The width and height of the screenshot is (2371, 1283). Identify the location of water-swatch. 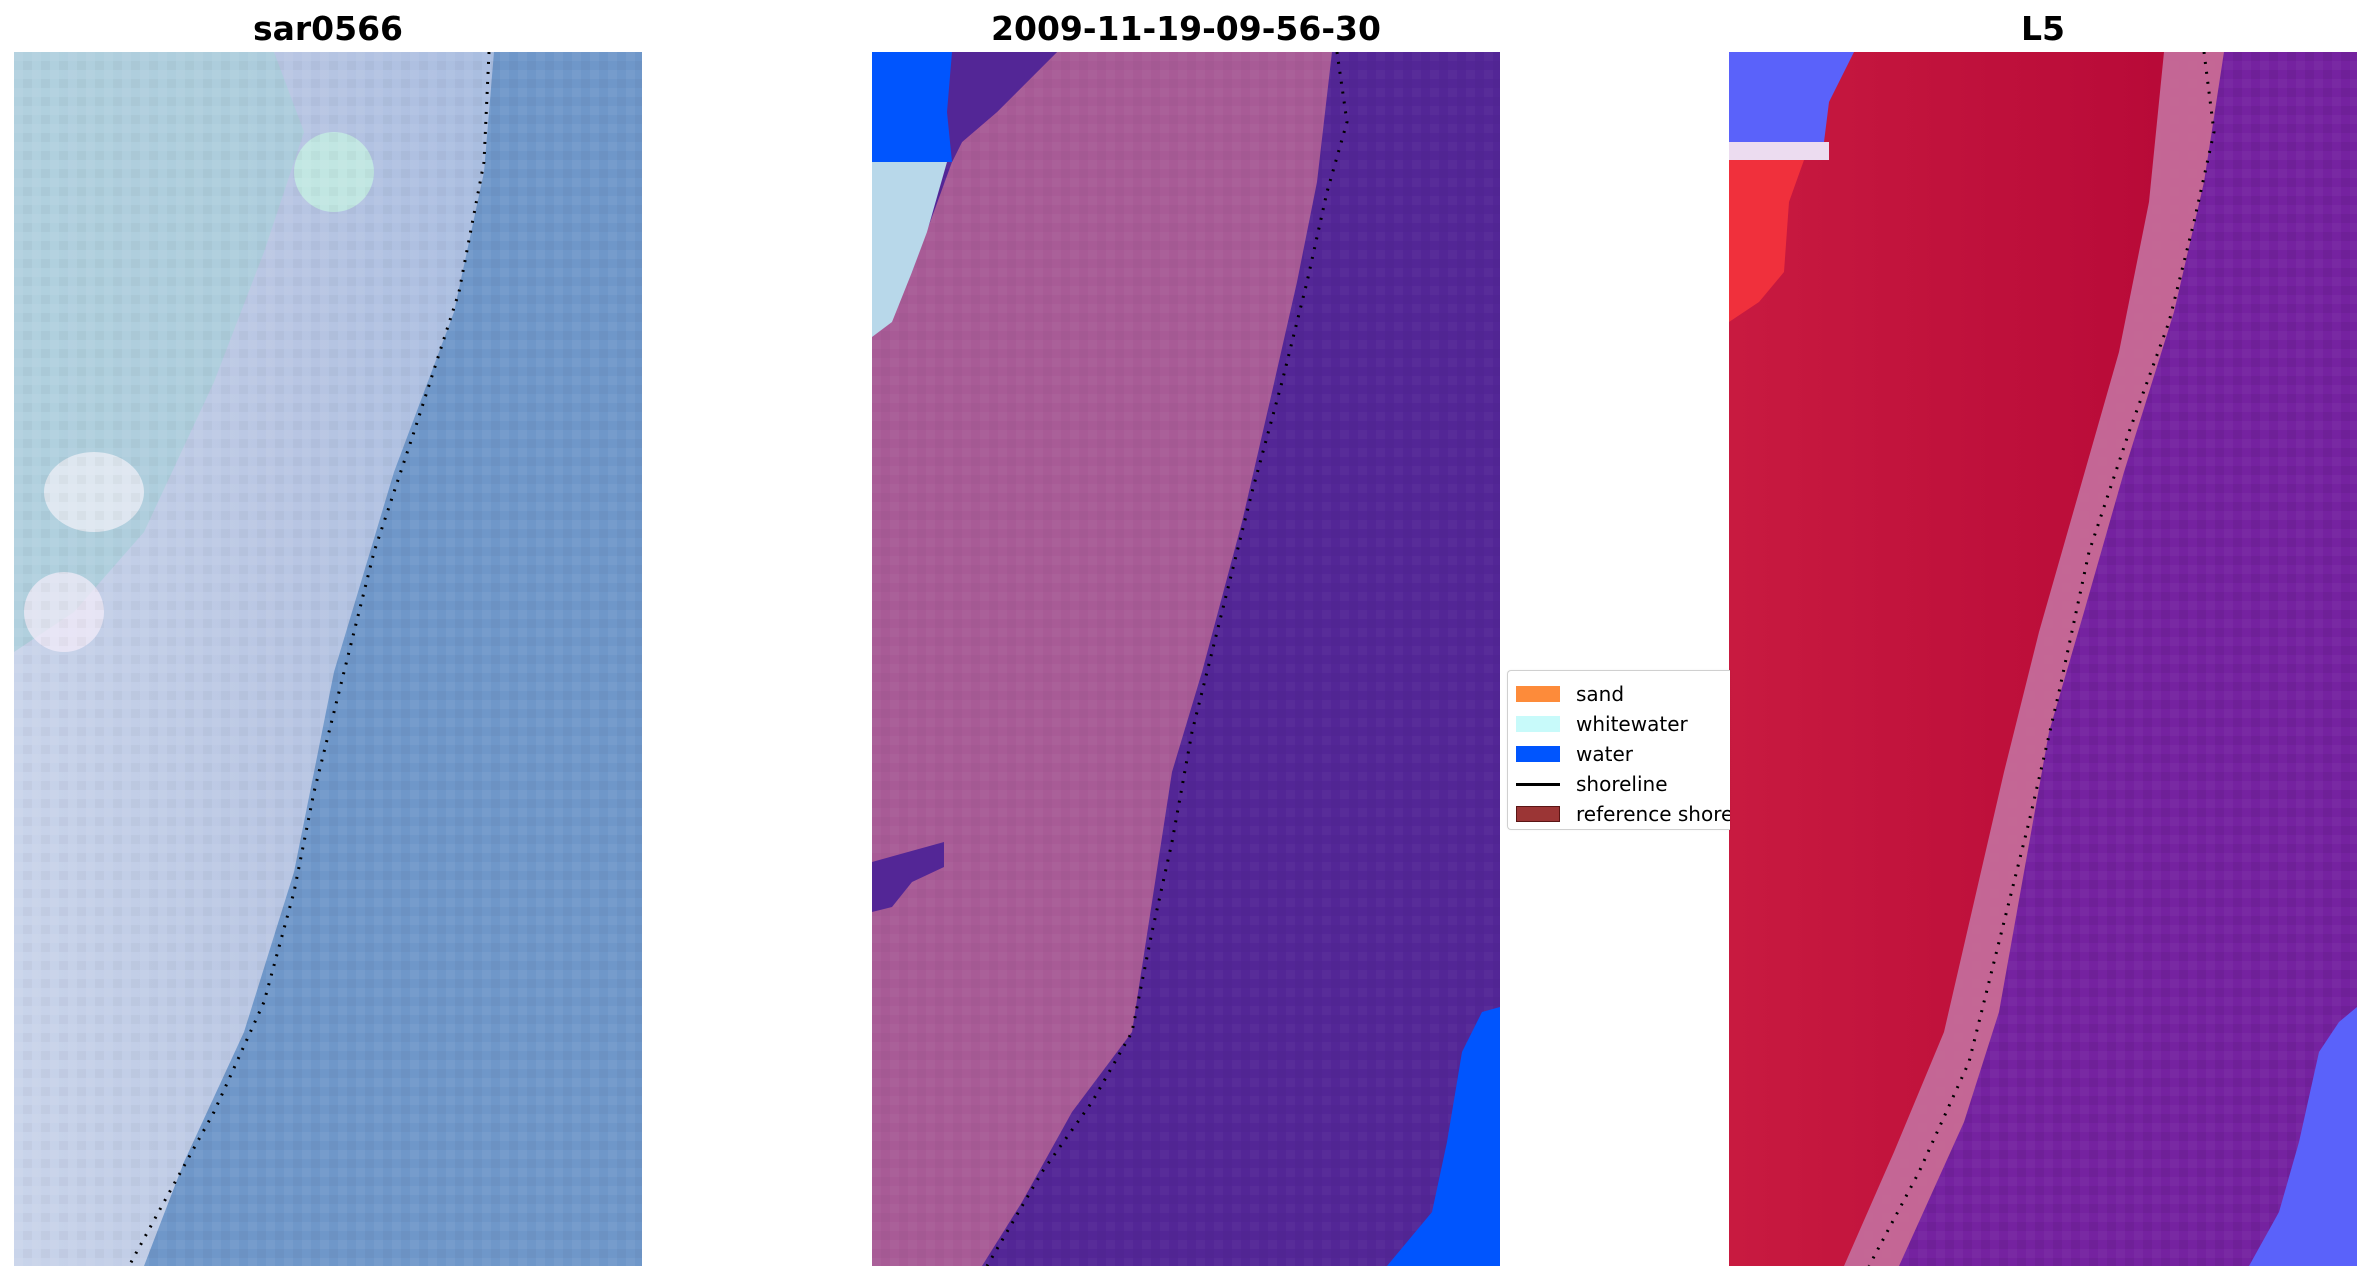
(1538, 754).